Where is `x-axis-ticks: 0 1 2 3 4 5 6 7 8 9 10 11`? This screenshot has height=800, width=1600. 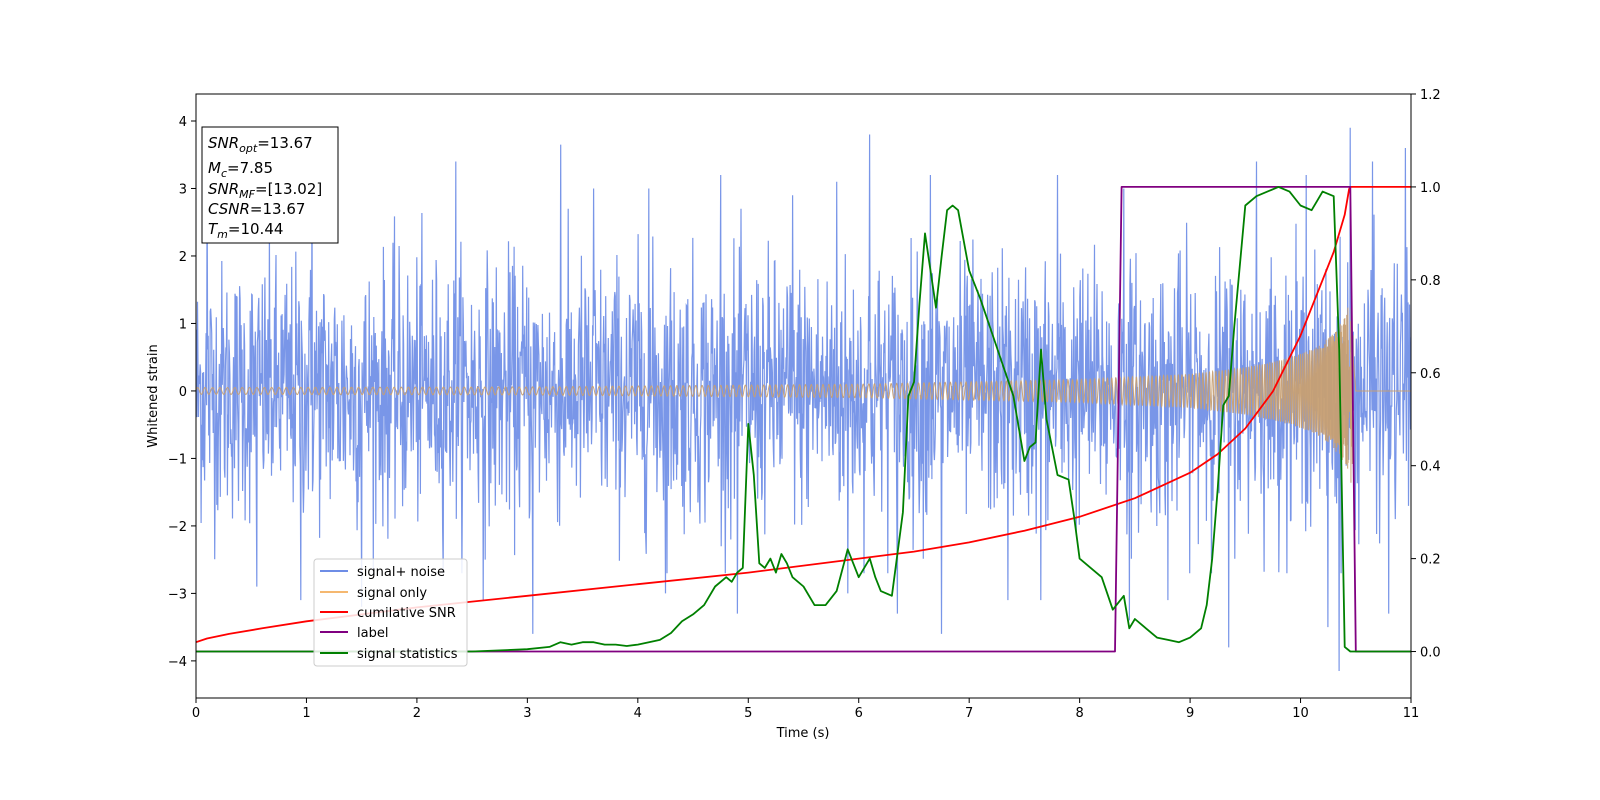
x-axis-ticks: 0 1 2 3 4 5 6 7 8 9 10 11 is located at coordinates (805, 709).